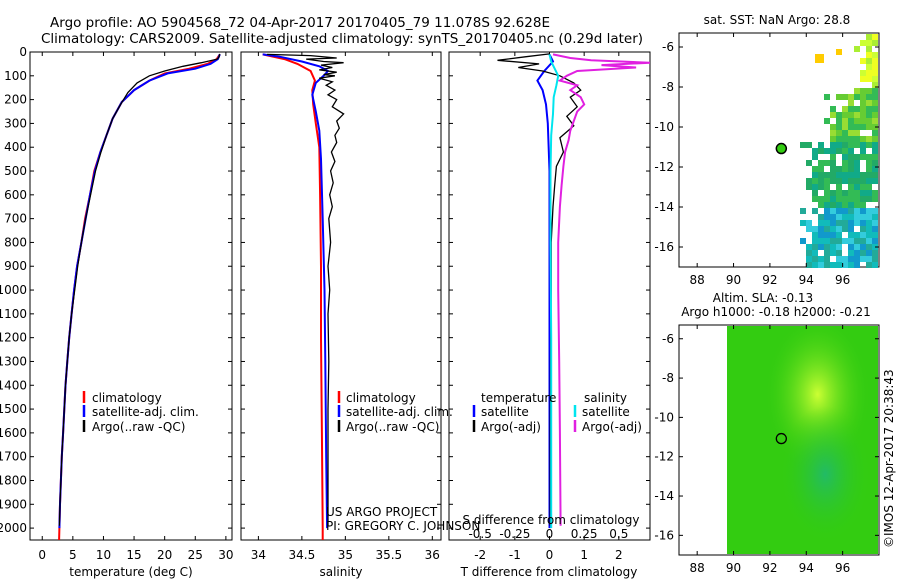  I want to click on depth-tick-label: 2000, so click(13, 528).